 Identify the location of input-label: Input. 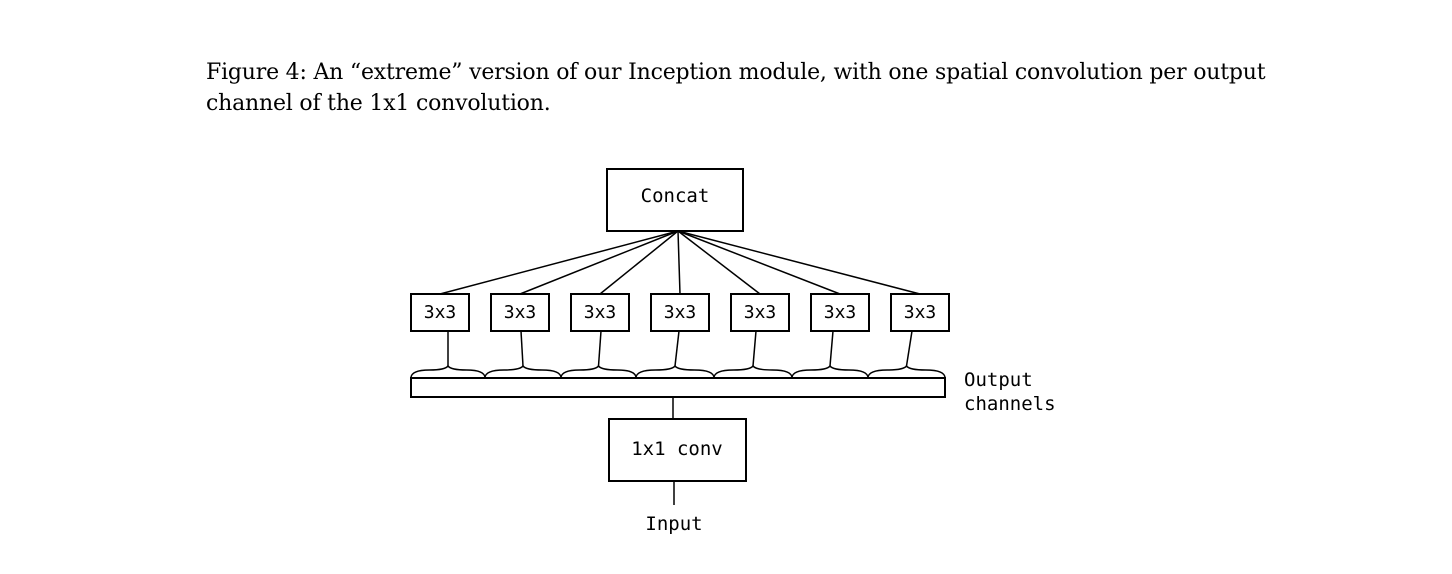
(673, 524).